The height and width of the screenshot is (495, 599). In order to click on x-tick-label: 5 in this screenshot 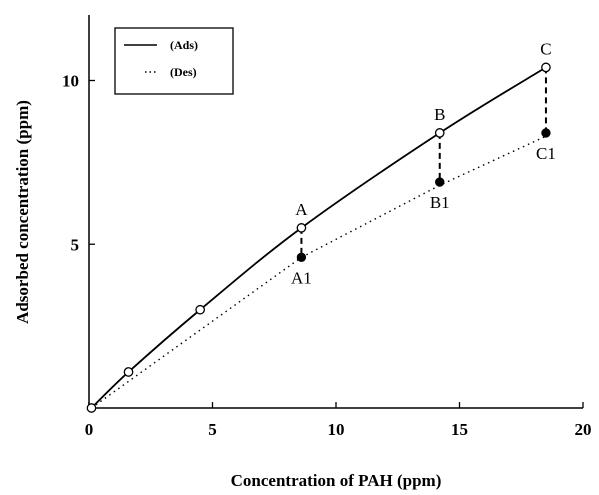, I will do `click(212, 429)`.